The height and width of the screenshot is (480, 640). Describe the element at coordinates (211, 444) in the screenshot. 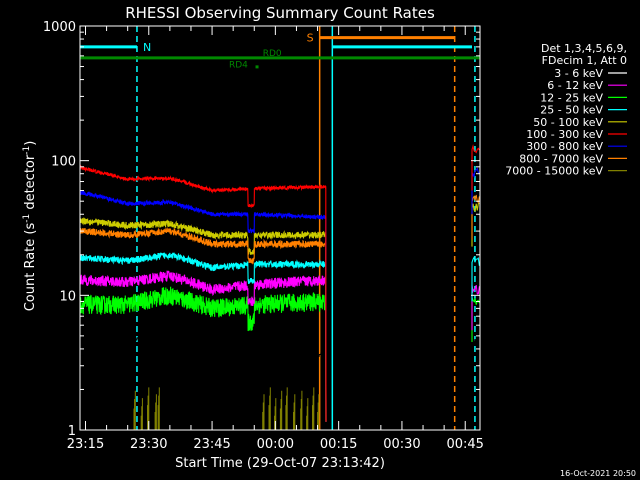

I see `x-tick-label-2: 23:45` at that location.